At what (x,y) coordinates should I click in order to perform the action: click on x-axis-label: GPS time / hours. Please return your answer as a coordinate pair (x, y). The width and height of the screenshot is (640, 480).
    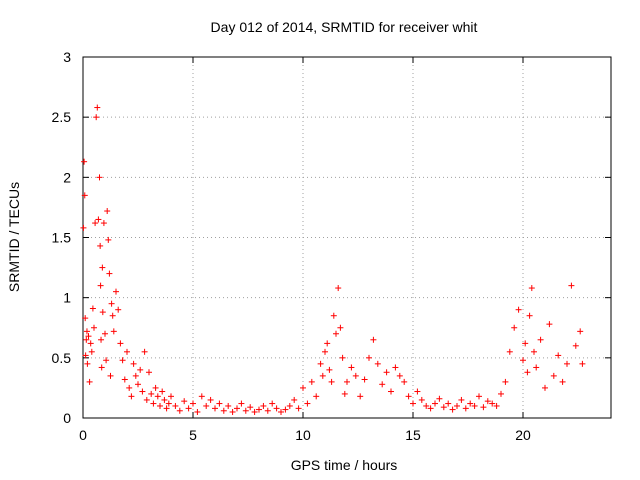
    Looking at the image, I should click on (344, 465).